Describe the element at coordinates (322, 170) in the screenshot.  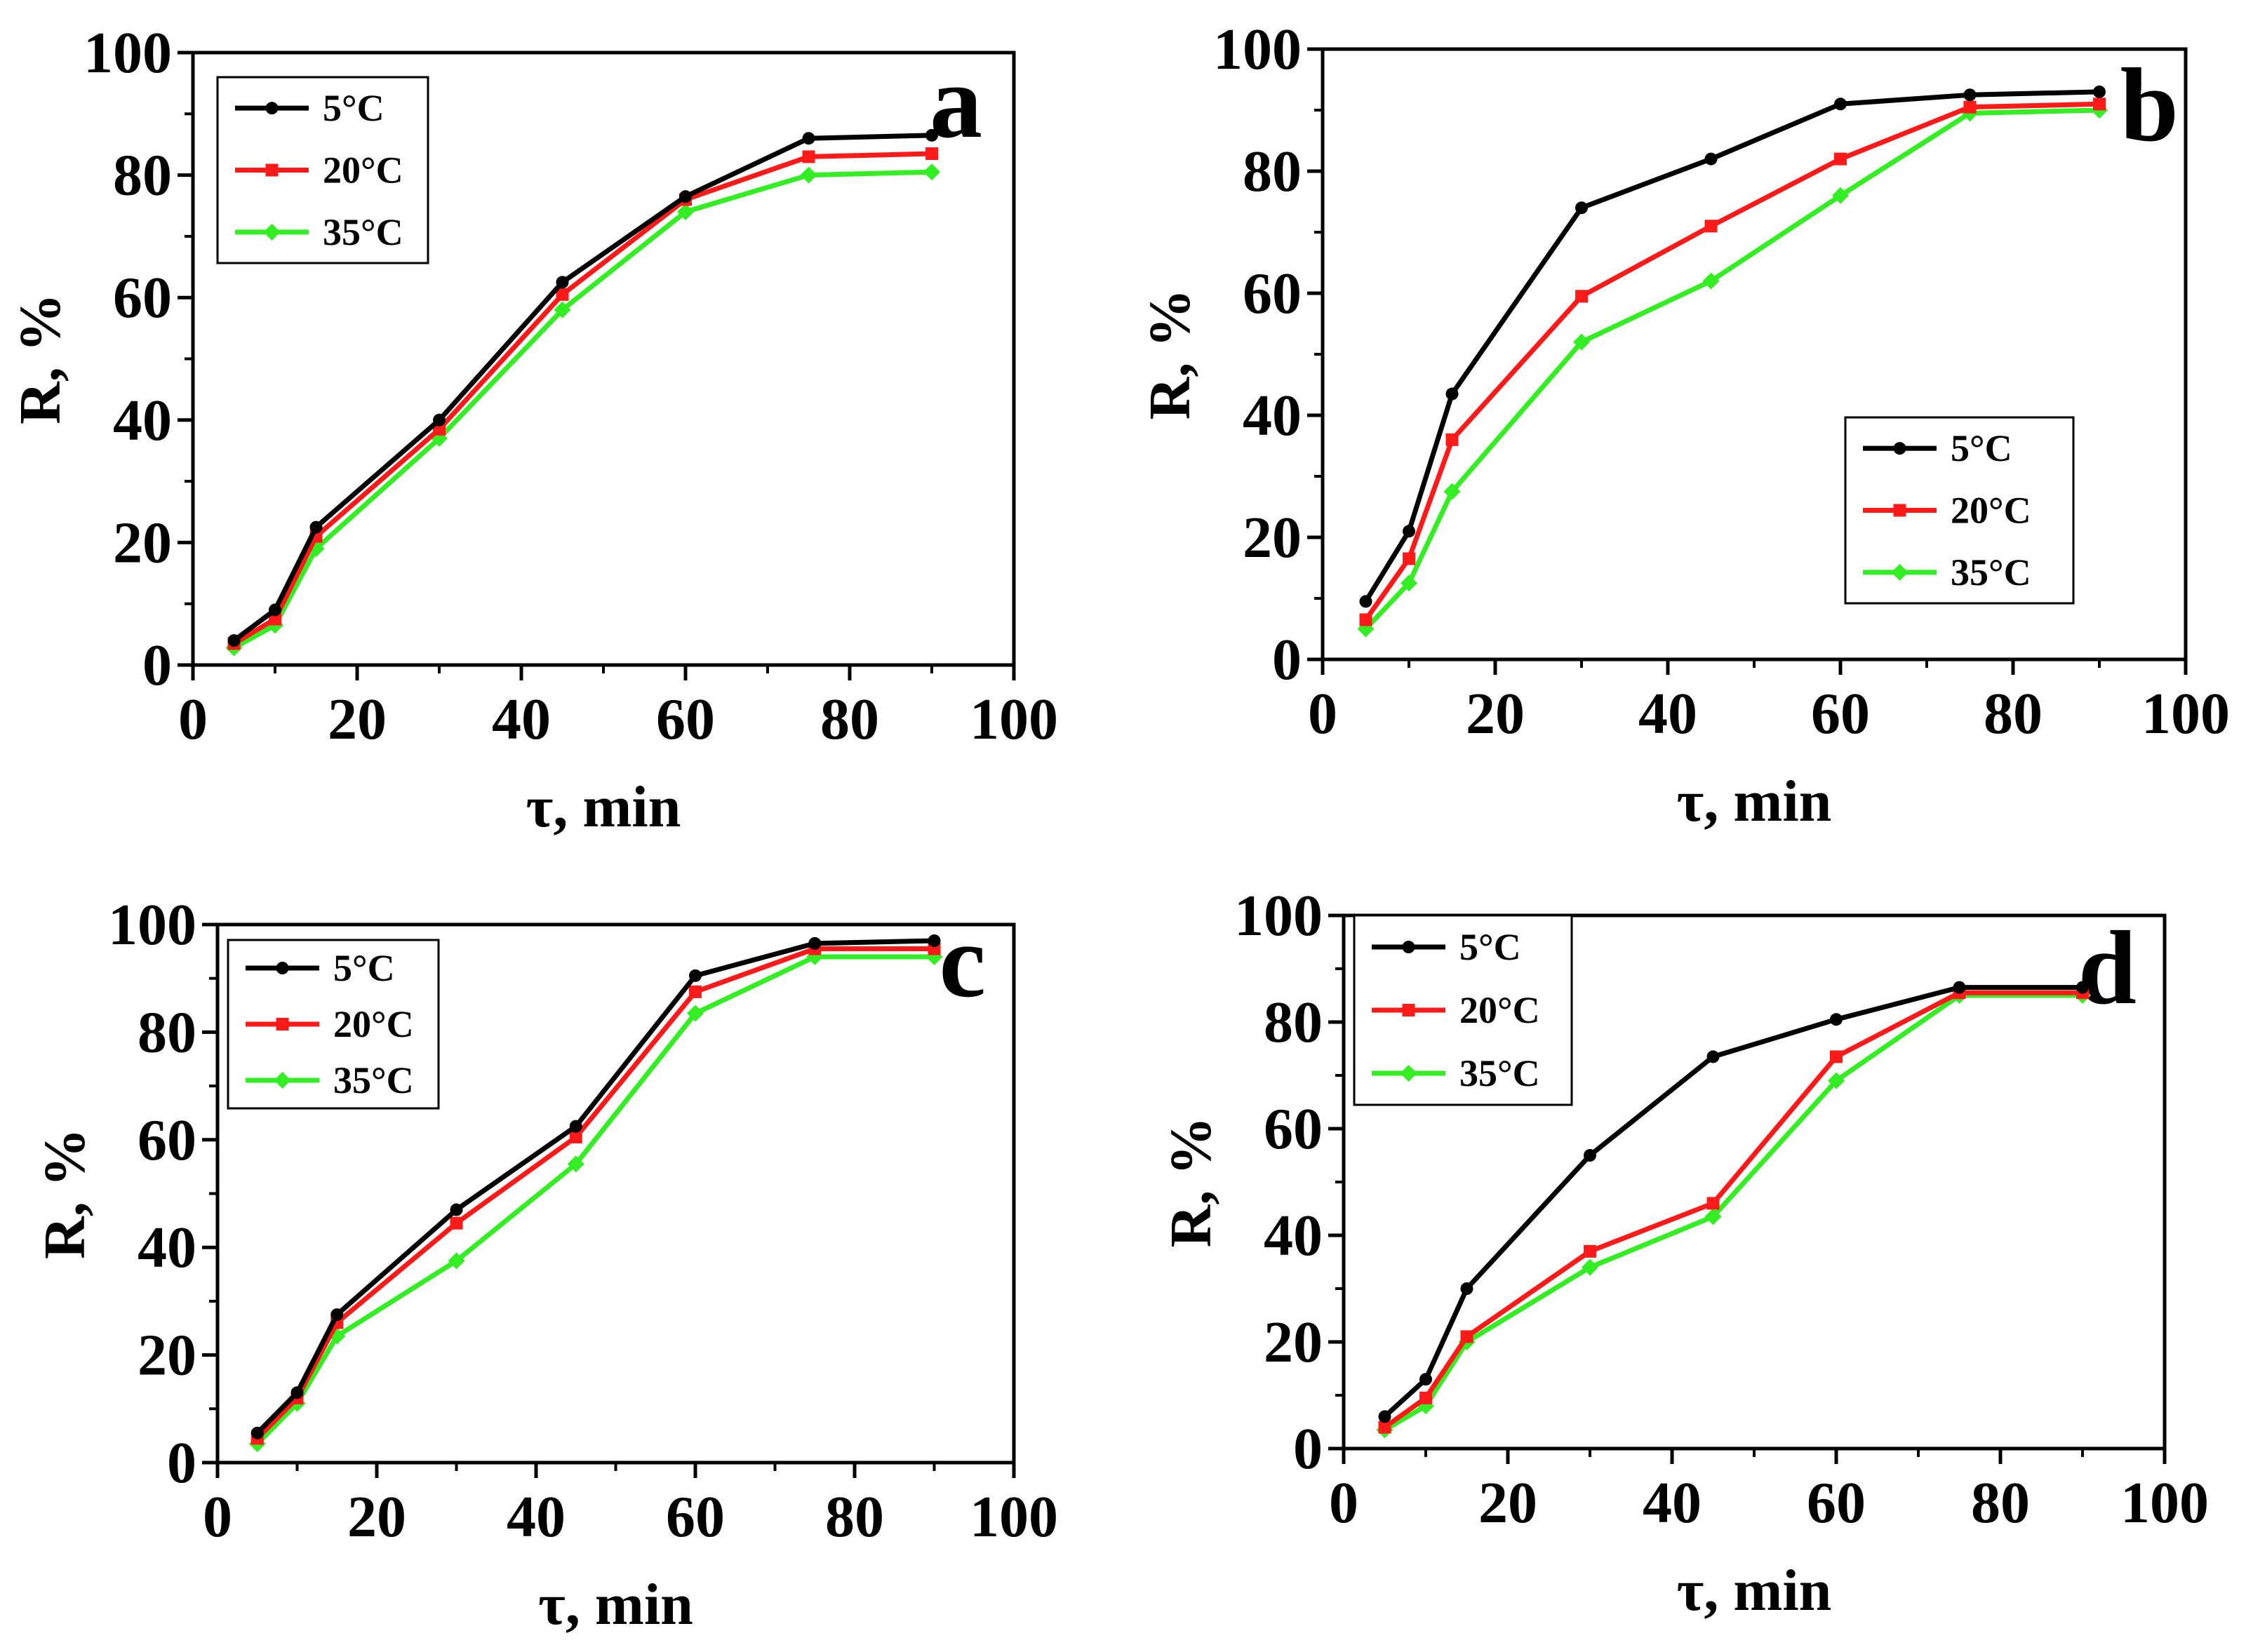
I see `legend: 5°C 20°C 35°C` at that location.